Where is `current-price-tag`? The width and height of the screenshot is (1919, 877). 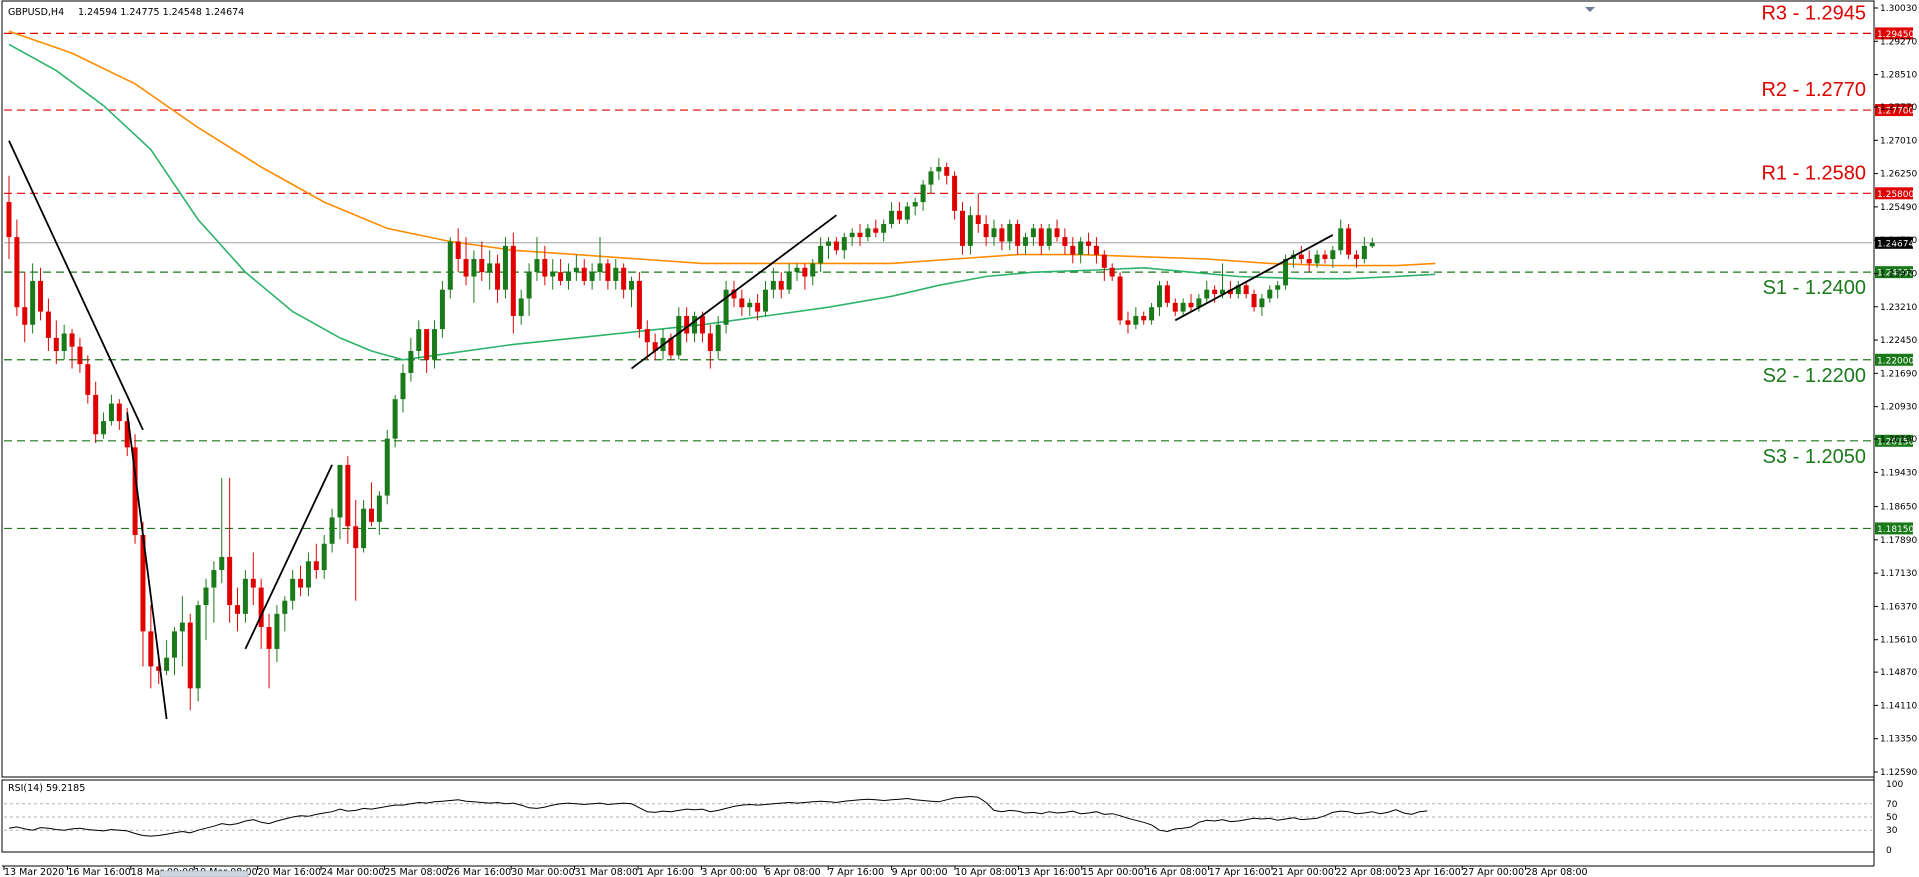
current-price-tag is located at coordinates (1894, 242).